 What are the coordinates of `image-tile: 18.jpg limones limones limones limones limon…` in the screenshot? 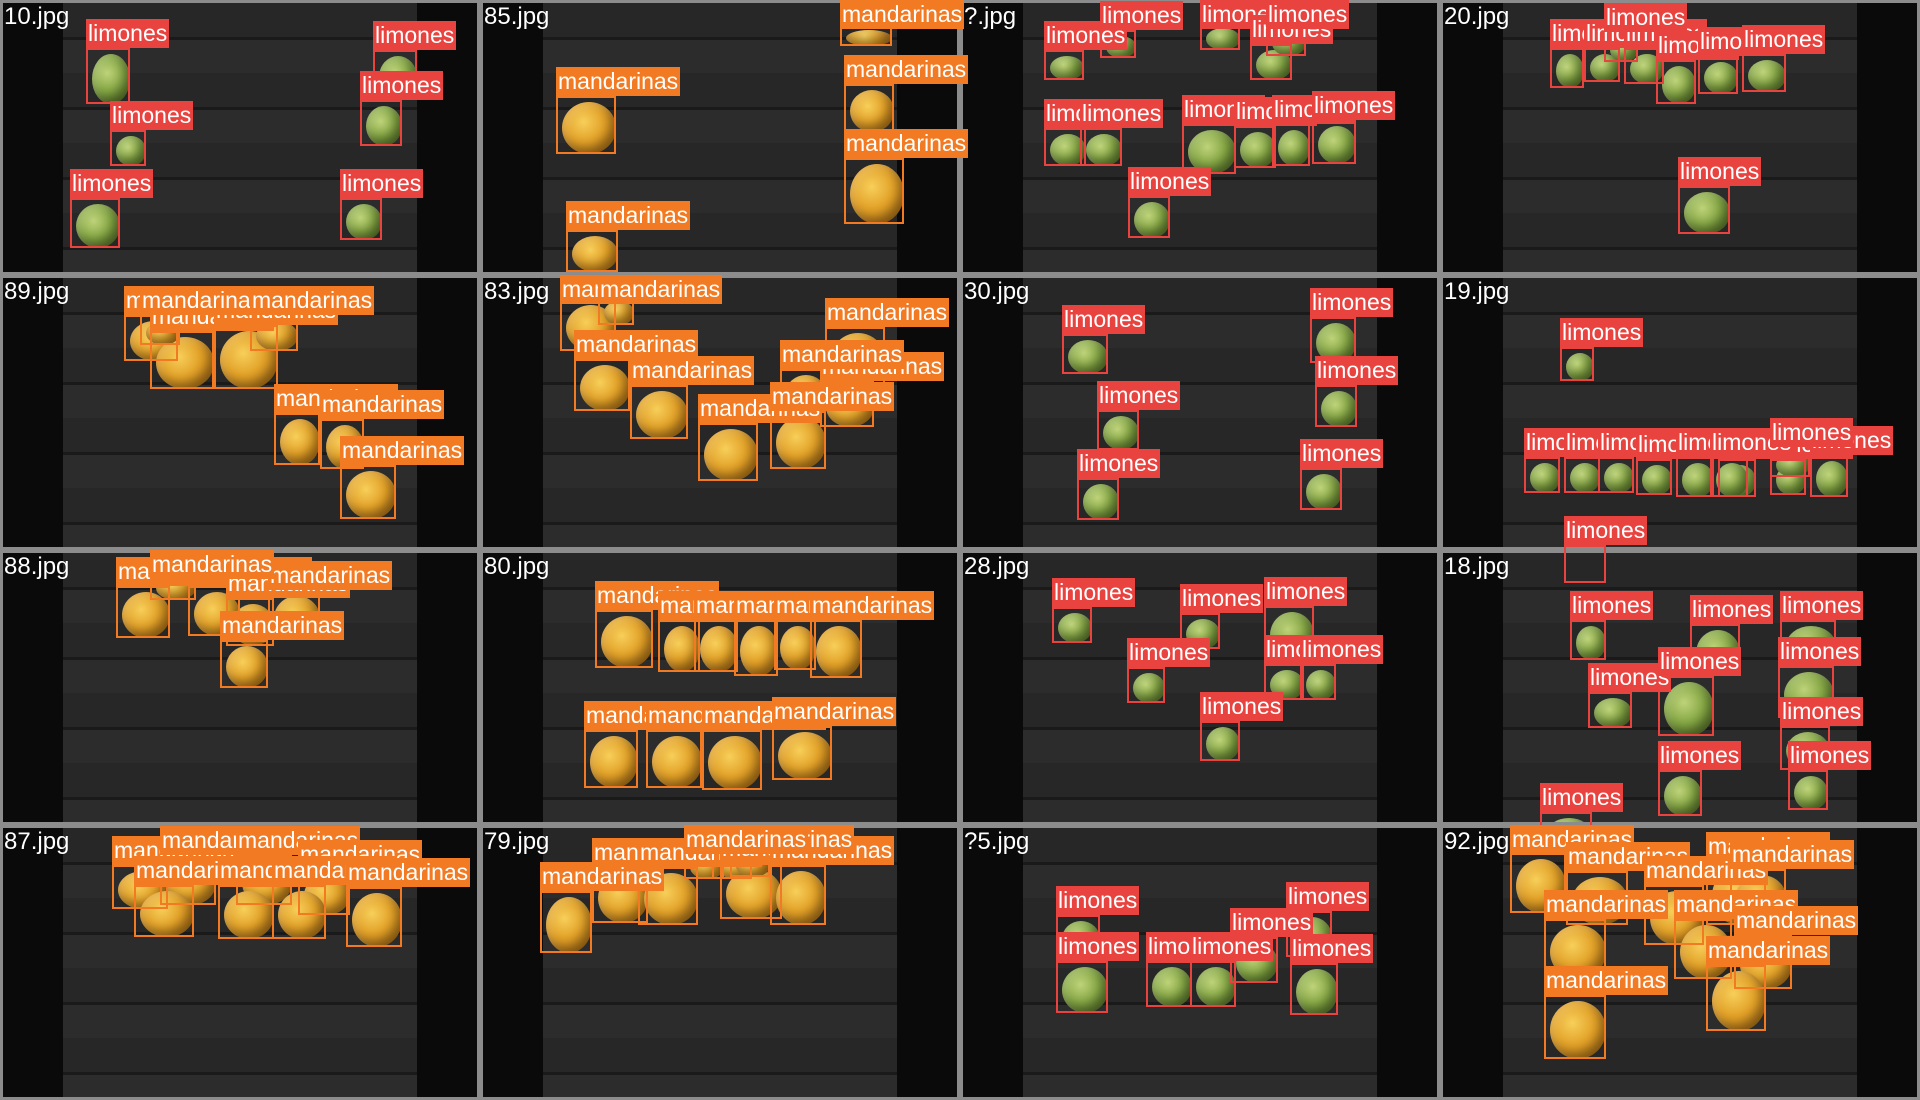 It's located at (1680, 701).